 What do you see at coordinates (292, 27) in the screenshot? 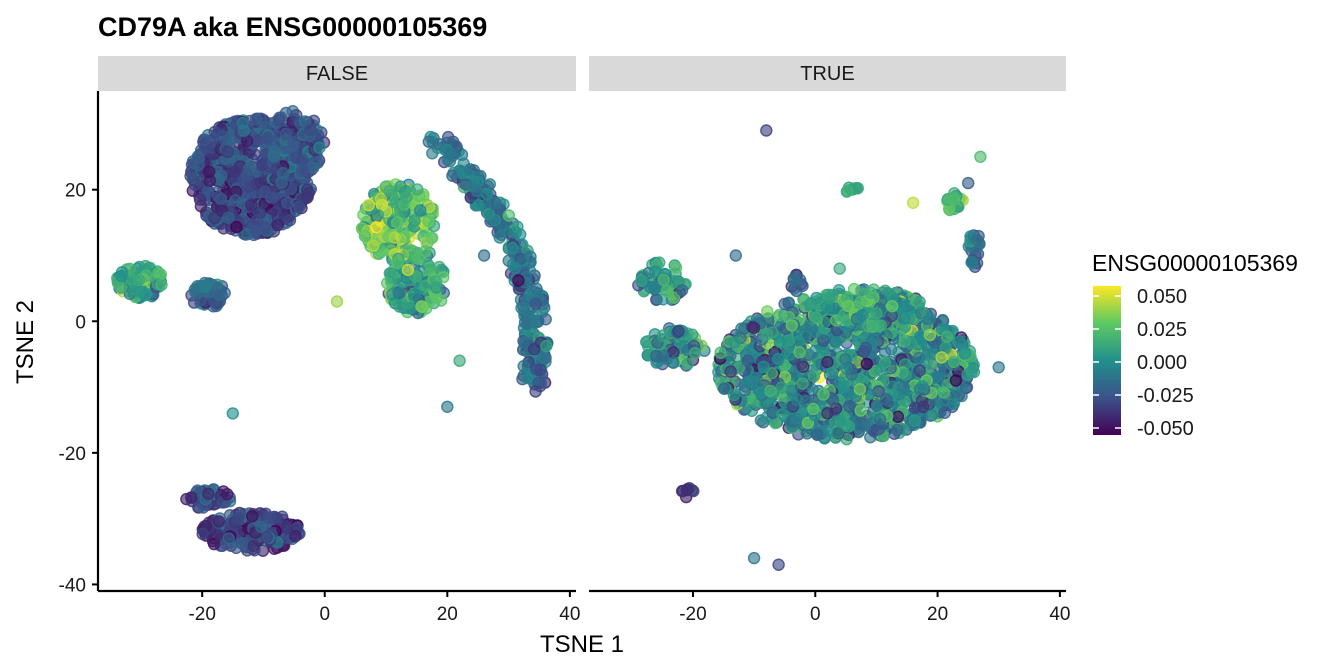
I see `chart-title: CD79A aka ENSG00000105369` at bounding box center [292, 27].